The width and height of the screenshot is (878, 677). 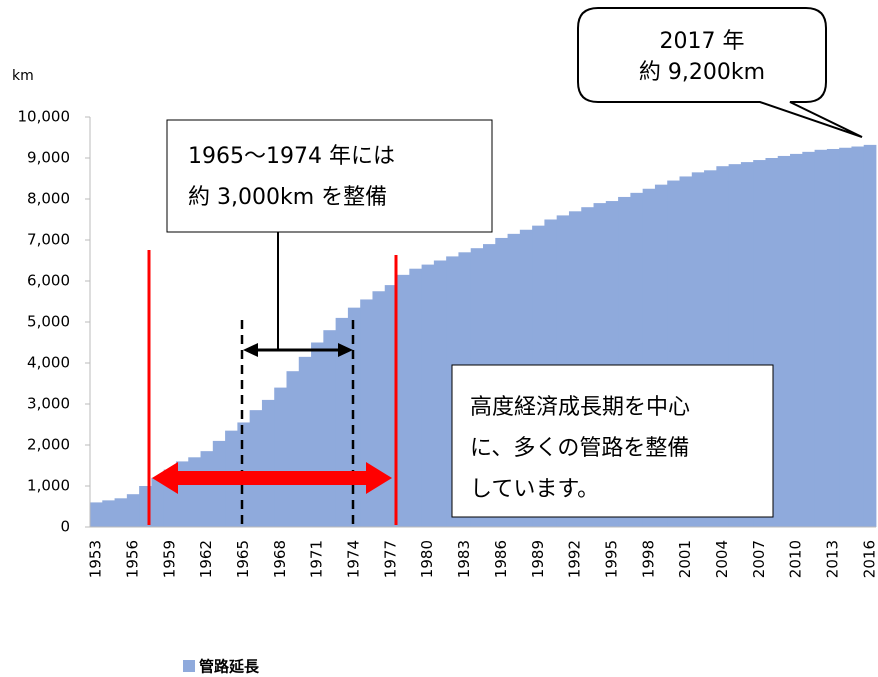 I want to click on y-tick-label: 2,000, so click(x=48, y=445).